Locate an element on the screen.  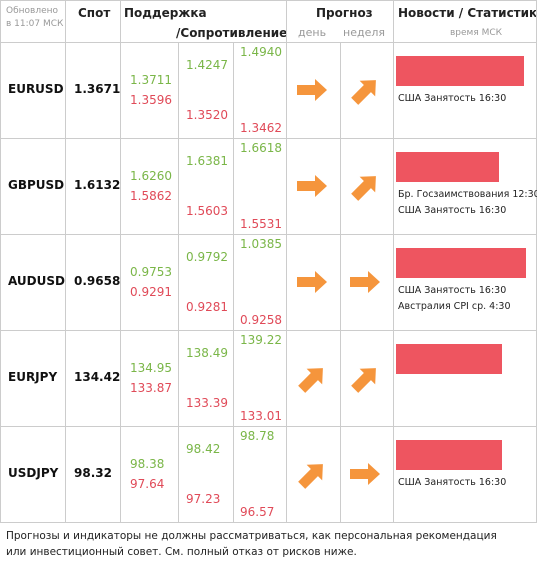
resistance-level: 0.9753 is located at coordinates (151, 272).